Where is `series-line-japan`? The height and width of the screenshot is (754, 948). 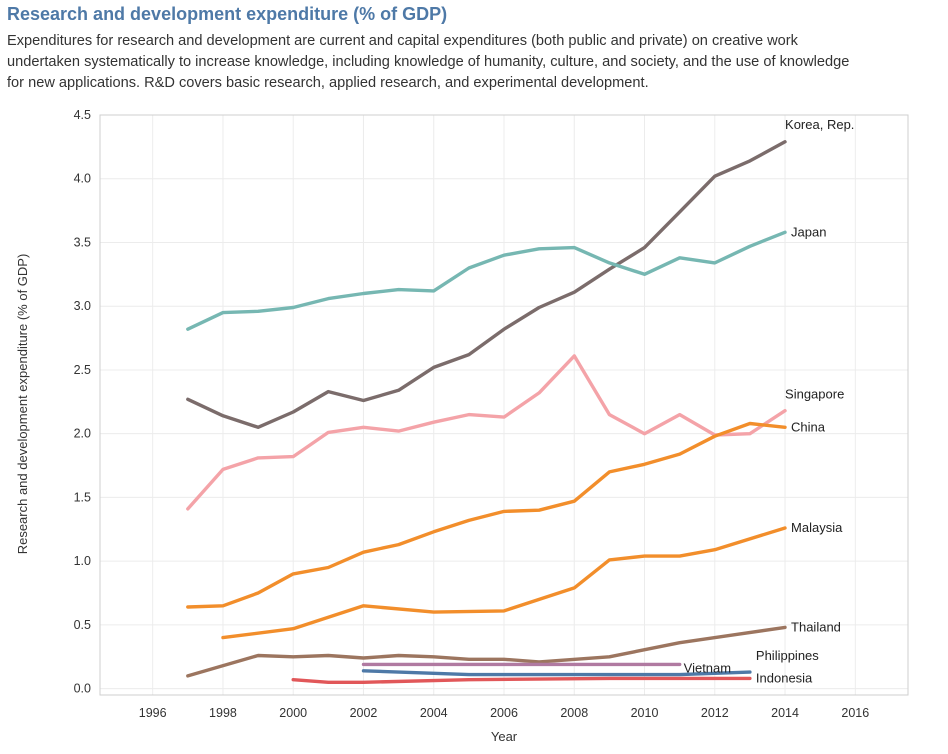
series-line-japan is located at coordinates (486, 280).